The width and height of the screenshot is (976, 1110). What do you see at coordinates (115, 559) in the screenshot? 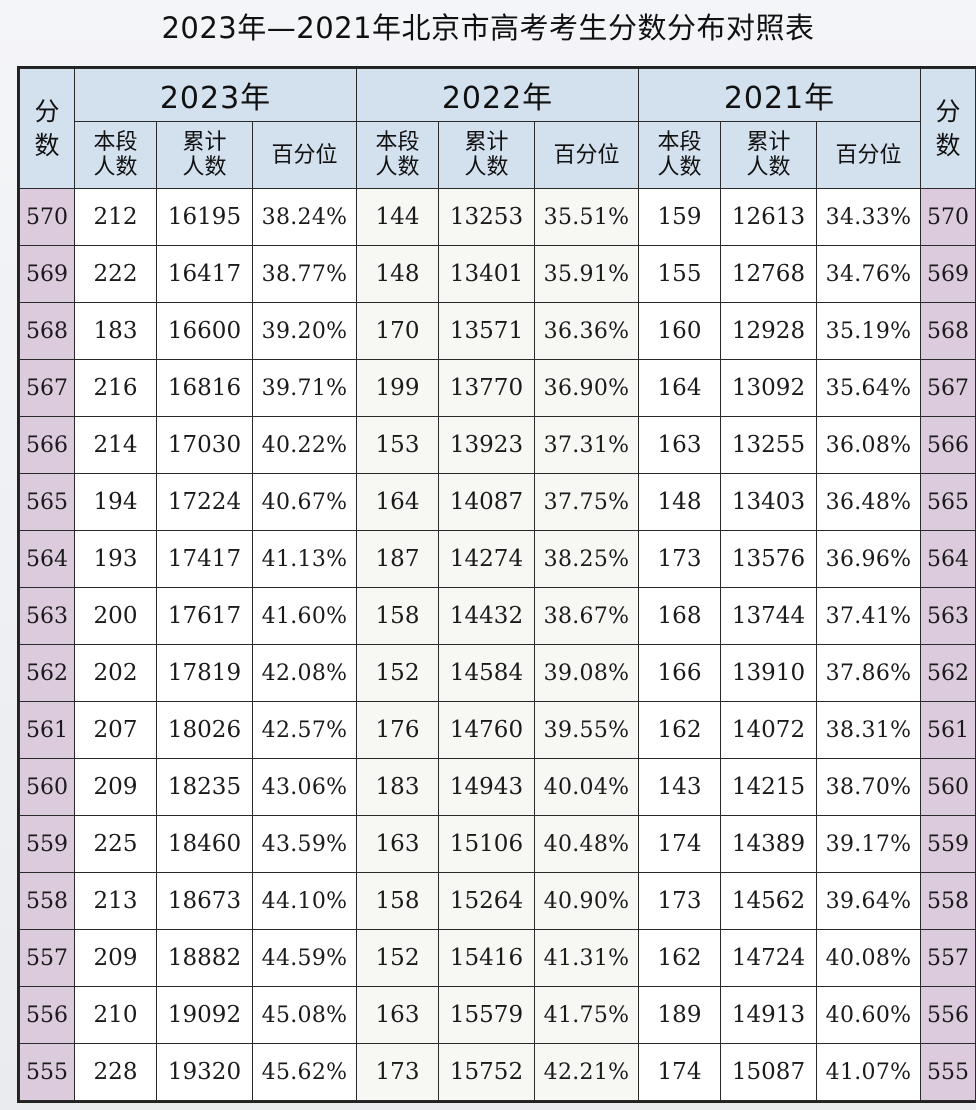
I see `seg-count-cell: 193` at bounding box center [115, 559].